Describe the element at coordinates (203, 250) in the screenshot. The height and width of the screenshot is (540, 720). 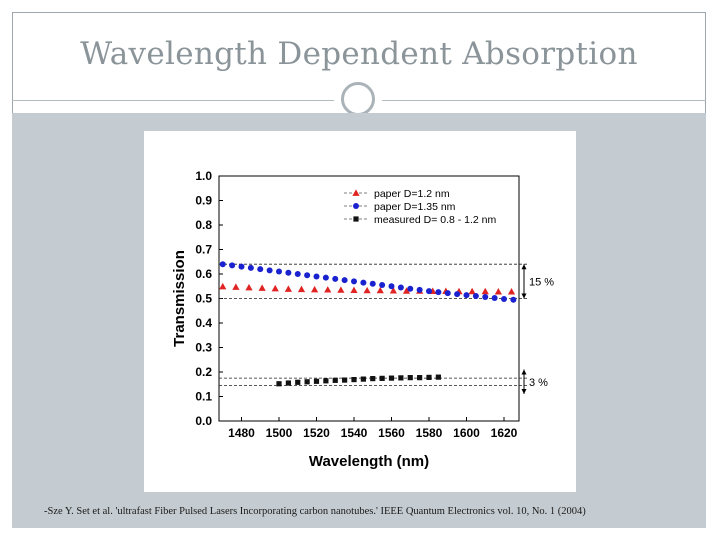
I see `y-tick-label: 0.7` at that location.